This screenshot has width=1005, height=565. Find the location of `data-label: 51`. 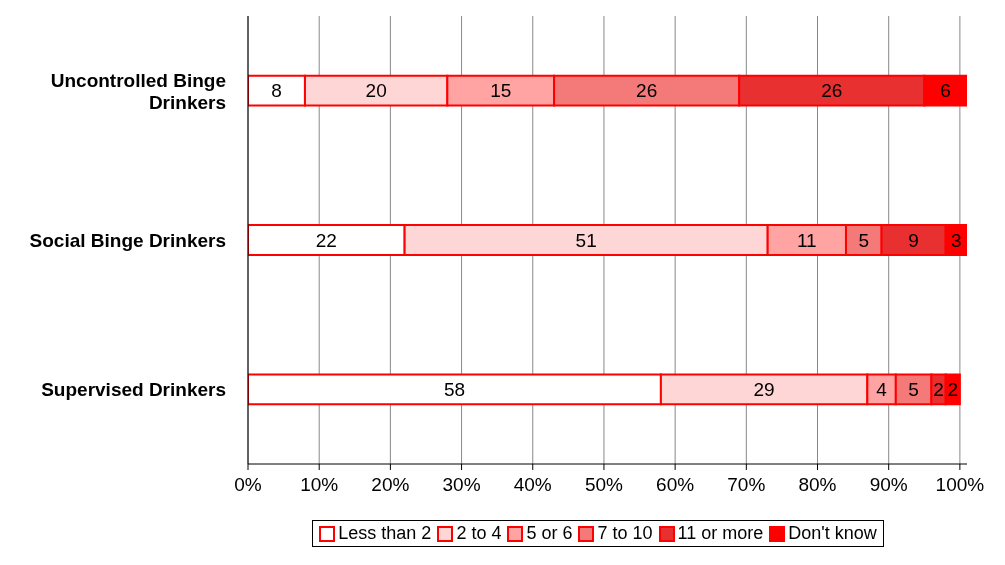

data-label: 51 is located at coordinates (586, 240).